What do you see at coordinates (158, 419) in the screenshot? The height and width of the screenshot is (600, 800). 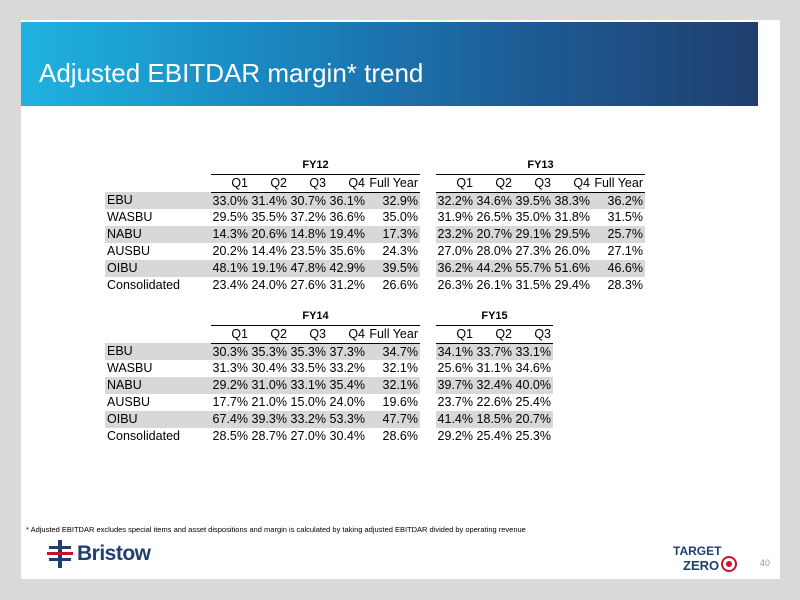 I see `row-label: OIBU` at bounding box center [158, 419].